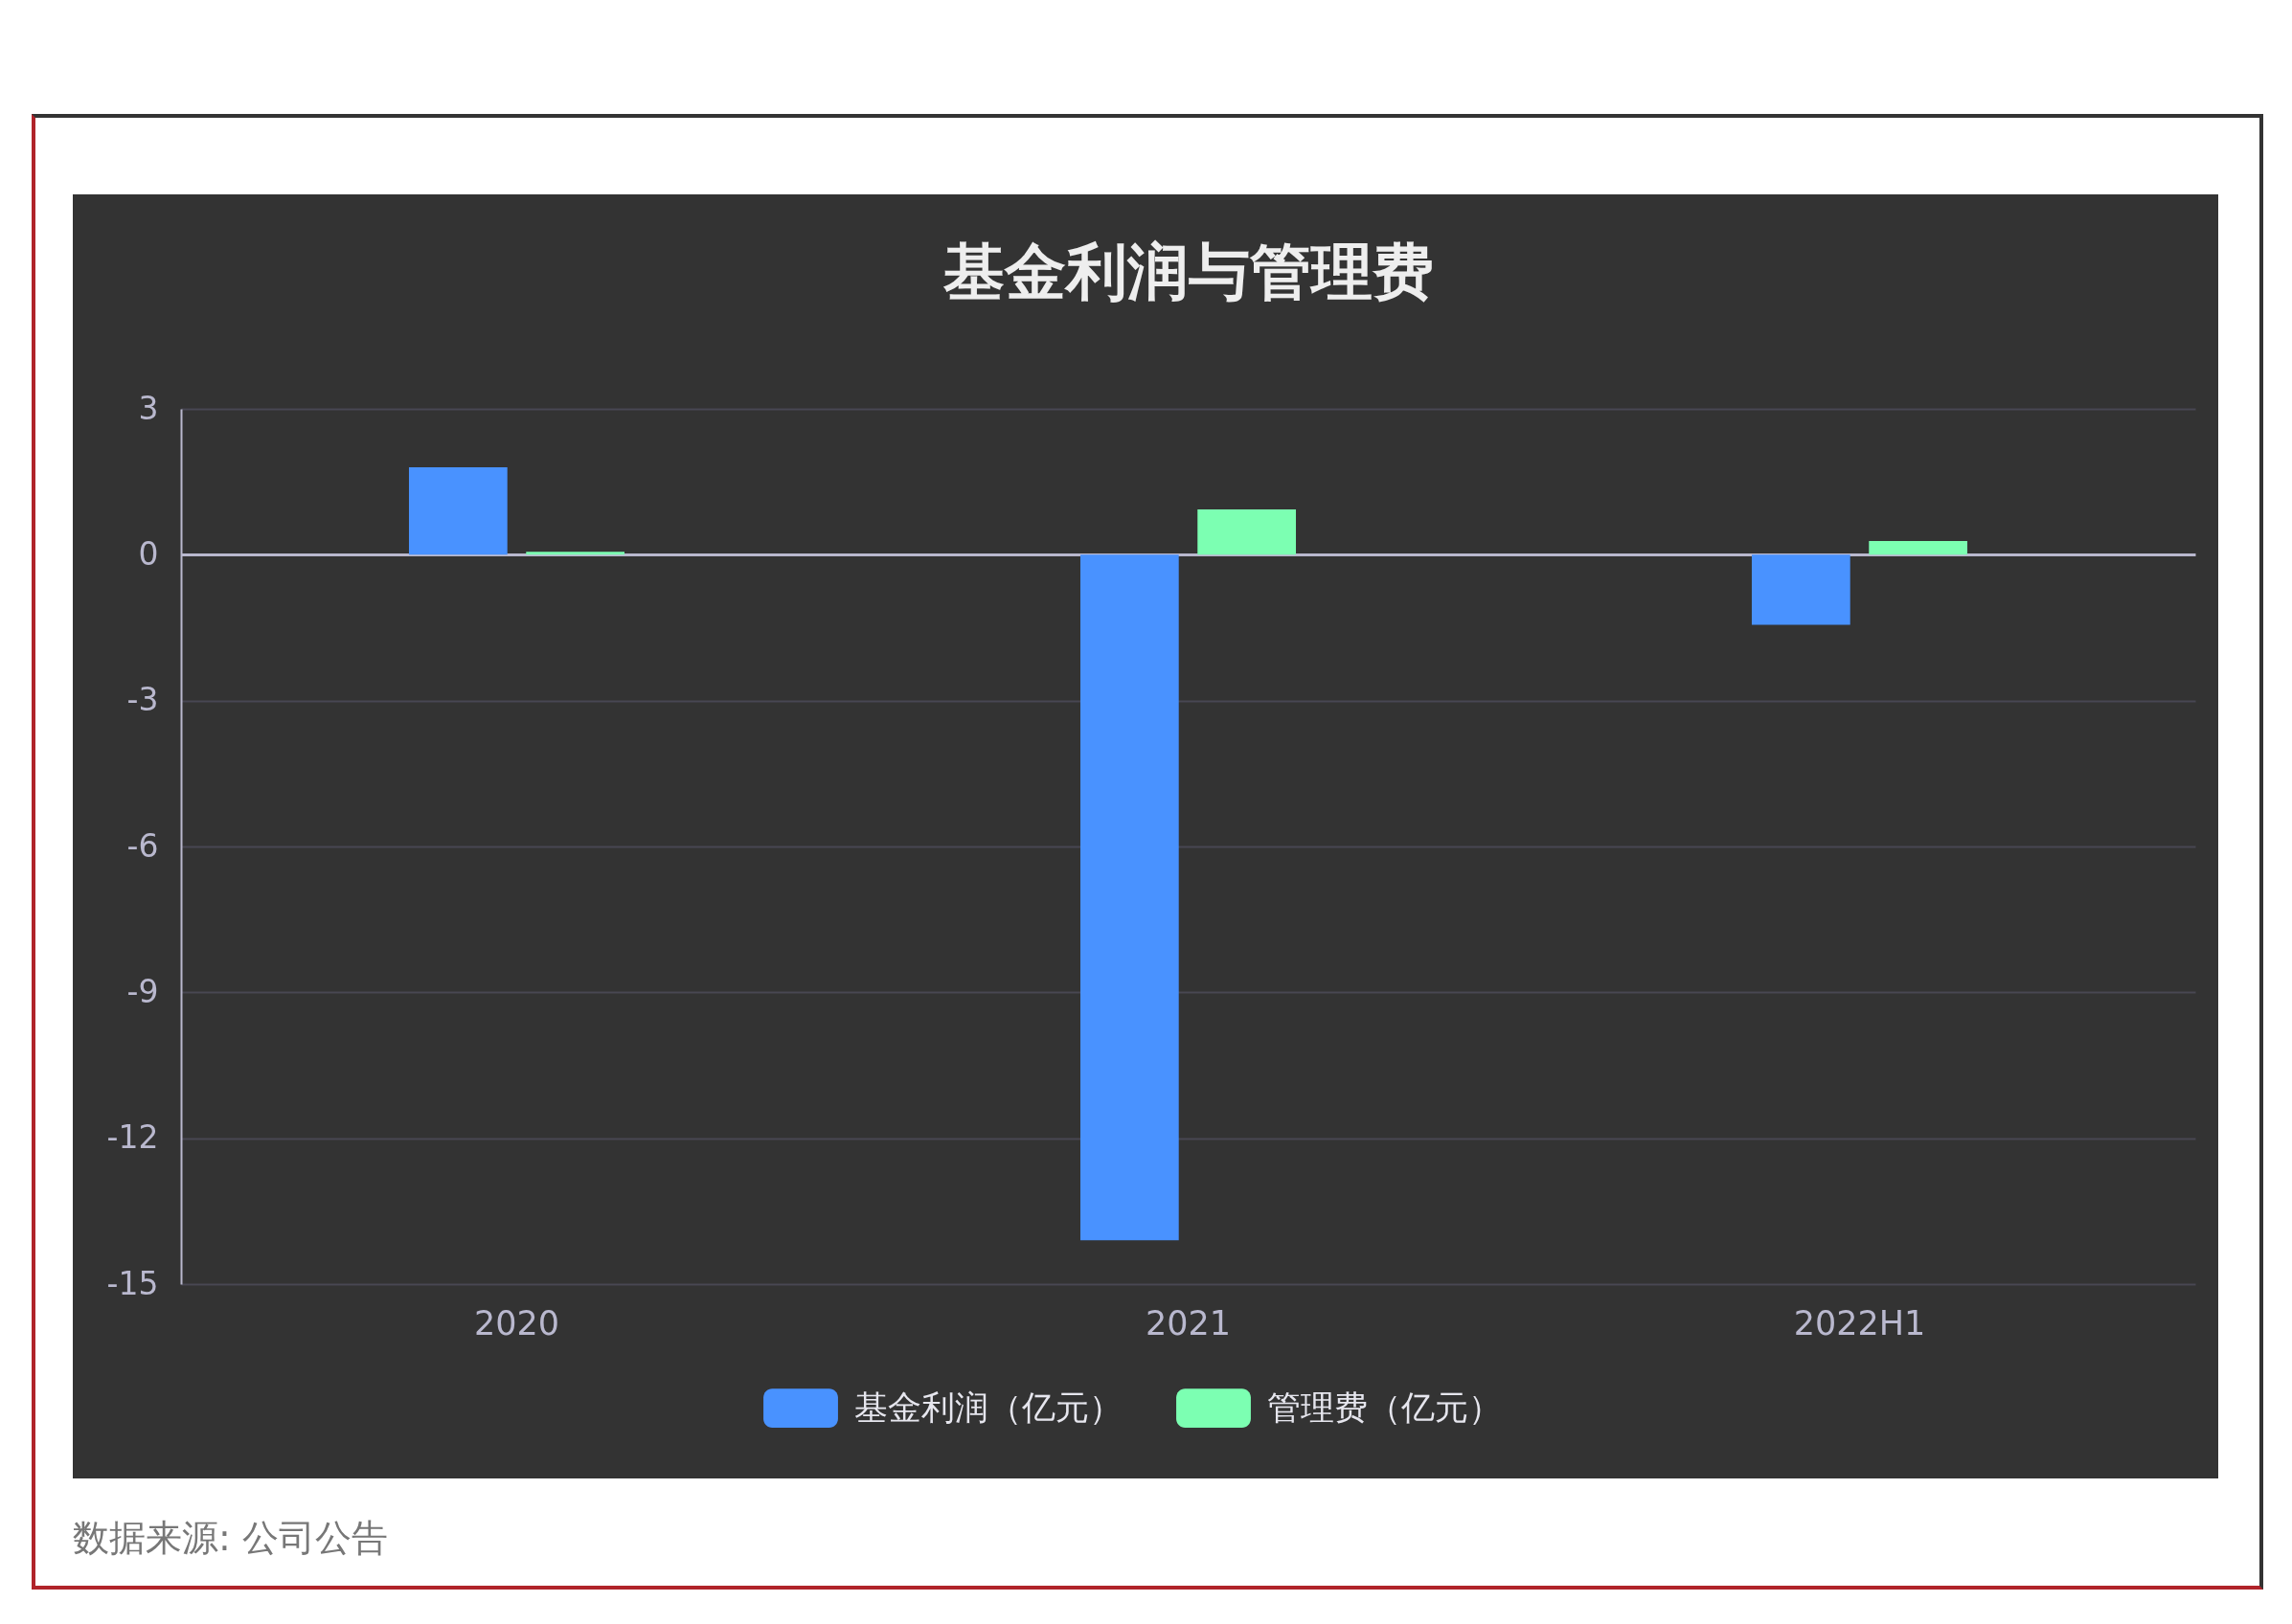 Image resolution: width=2292 pixels, height=1624 pixels. What do you see at coordinates (132, 1283) in the screenshot?
I see `y-tick-label: -15` at bounding box center [132, 1283].